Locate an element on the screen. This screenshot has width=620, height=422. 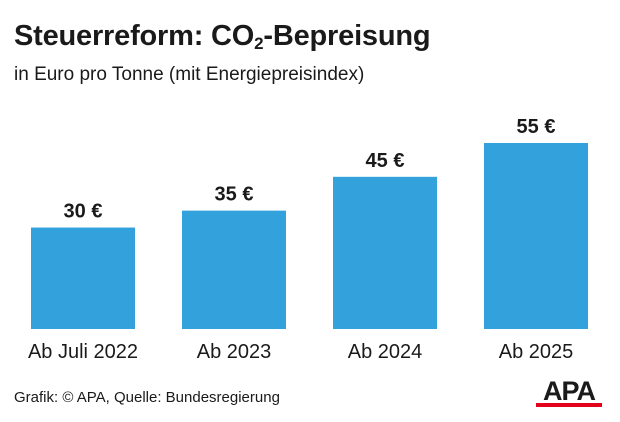
svg-text: APA is located at coordinates (569, 391).